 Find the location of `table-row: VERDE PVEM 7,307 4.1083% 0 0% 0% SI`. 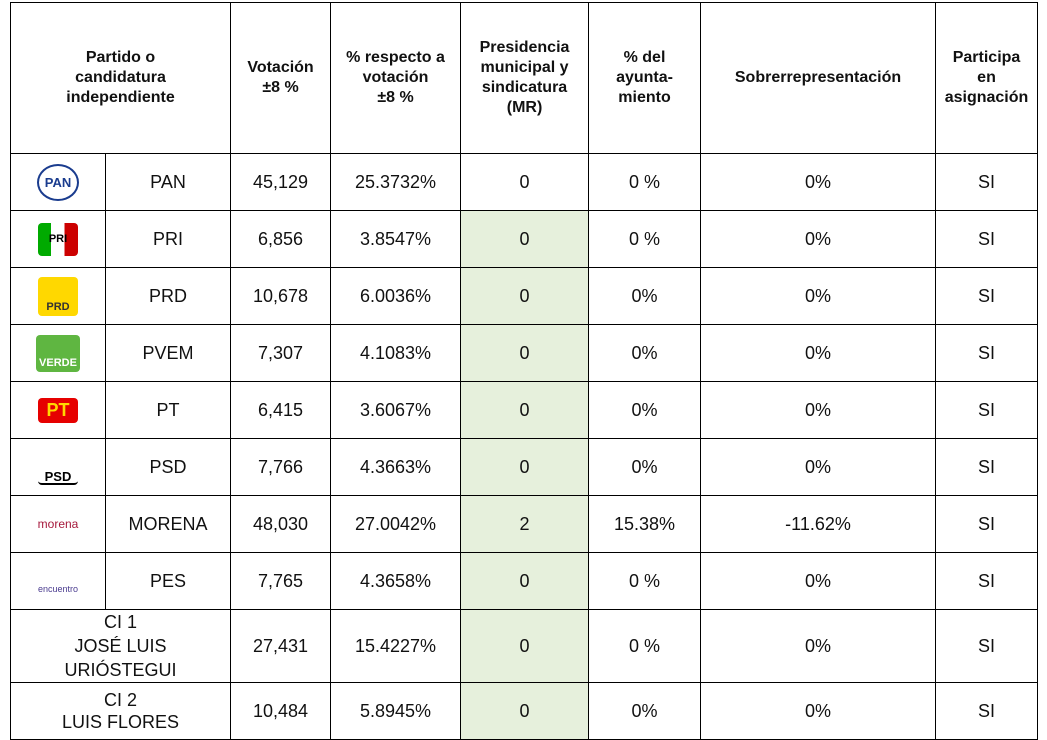

table-row: VERDE PVEM 7,307 4.1083% 0 0% 0% SI is located at coordinates (524, 353).